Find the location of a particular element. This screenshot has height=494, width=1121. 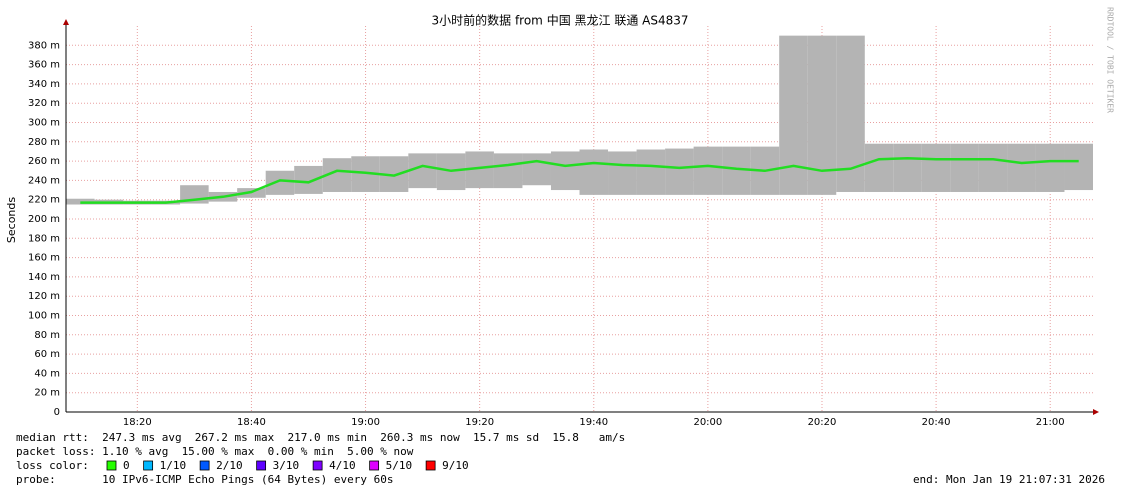

x-tick-label: 19:00 is located at coordinates (365, 422).